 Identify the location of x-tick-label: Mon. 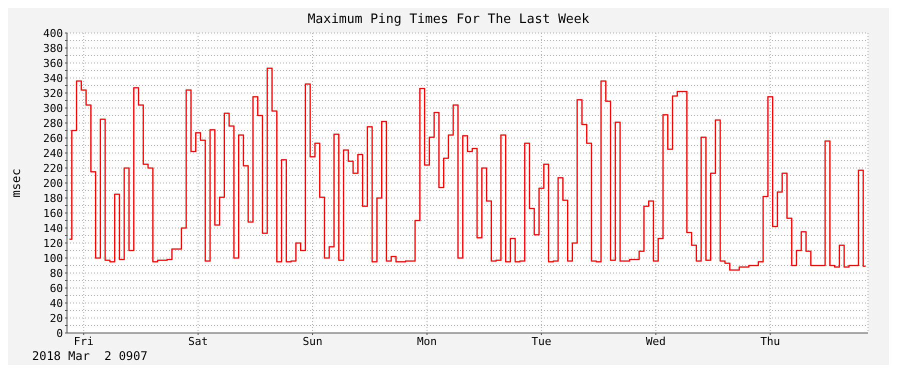
(427, 341).